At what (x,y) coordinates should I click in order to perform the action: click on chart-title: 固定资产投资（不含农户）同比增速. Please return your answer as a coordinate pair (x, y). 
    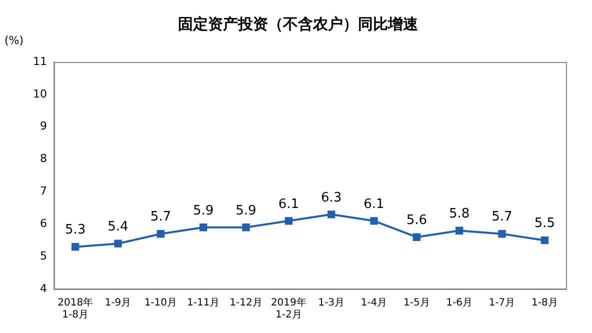
    Looking at the image, I should click on (298, 23).